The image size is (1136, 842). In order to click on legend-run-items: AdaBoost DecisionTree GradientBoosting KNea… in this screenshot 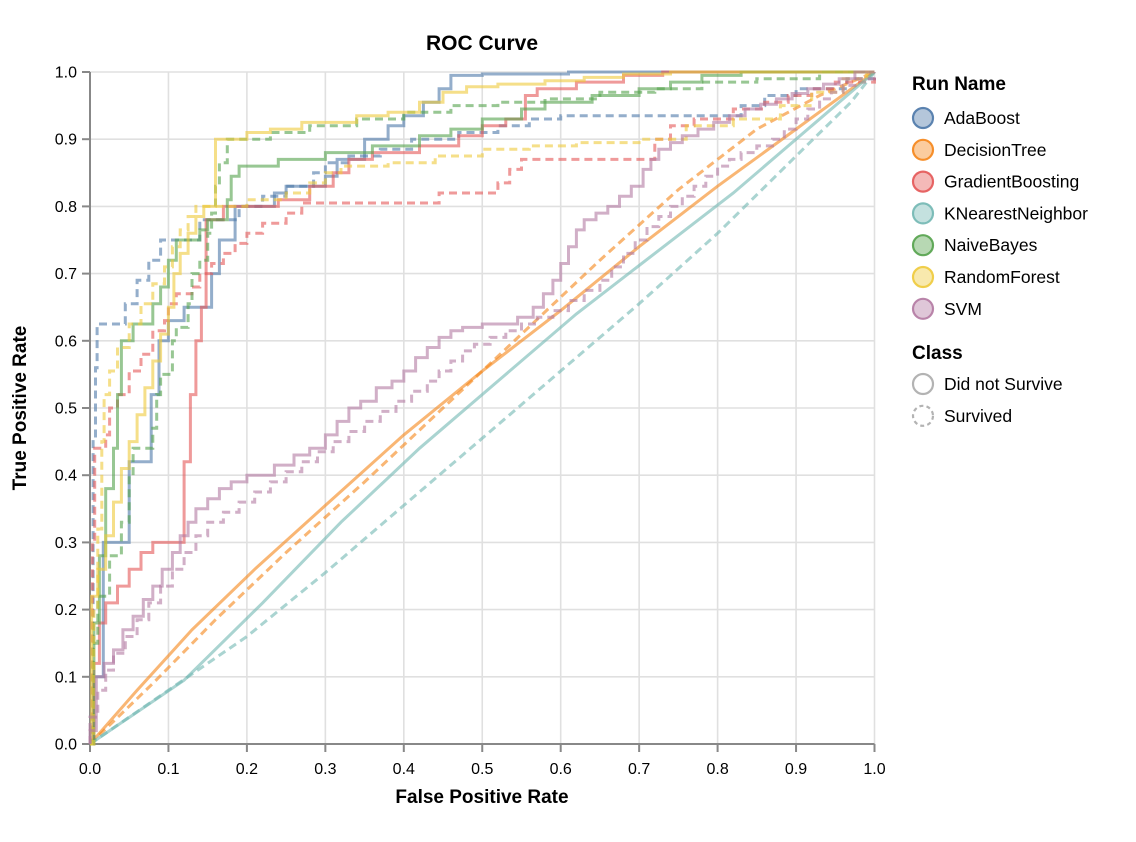, I will do `click(999, 213)`.